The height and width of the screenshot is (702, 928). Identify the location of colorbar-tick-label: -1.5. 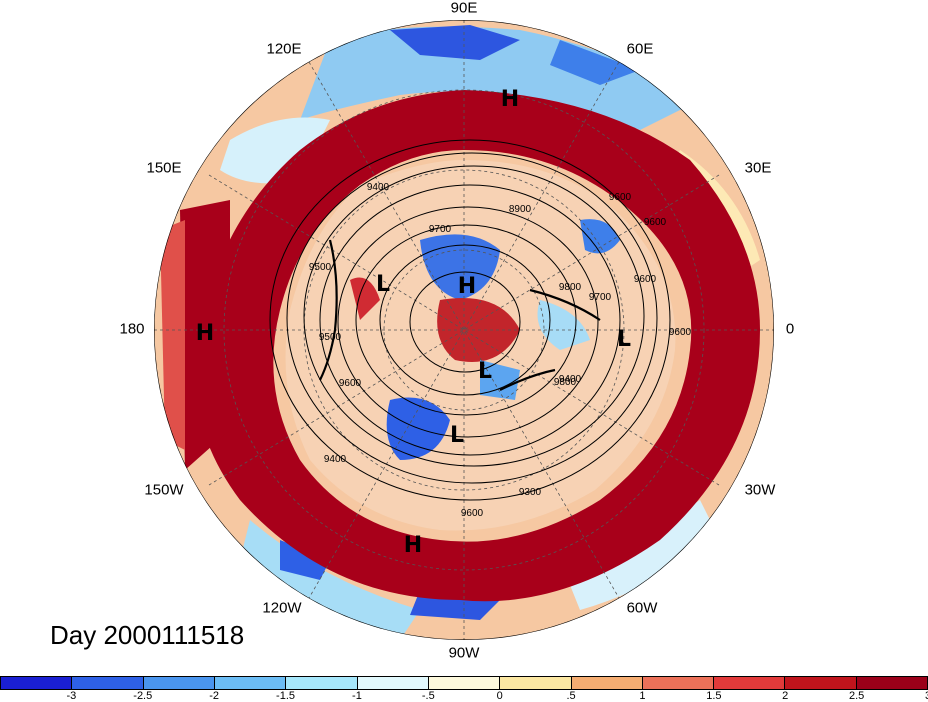
(286, 696).